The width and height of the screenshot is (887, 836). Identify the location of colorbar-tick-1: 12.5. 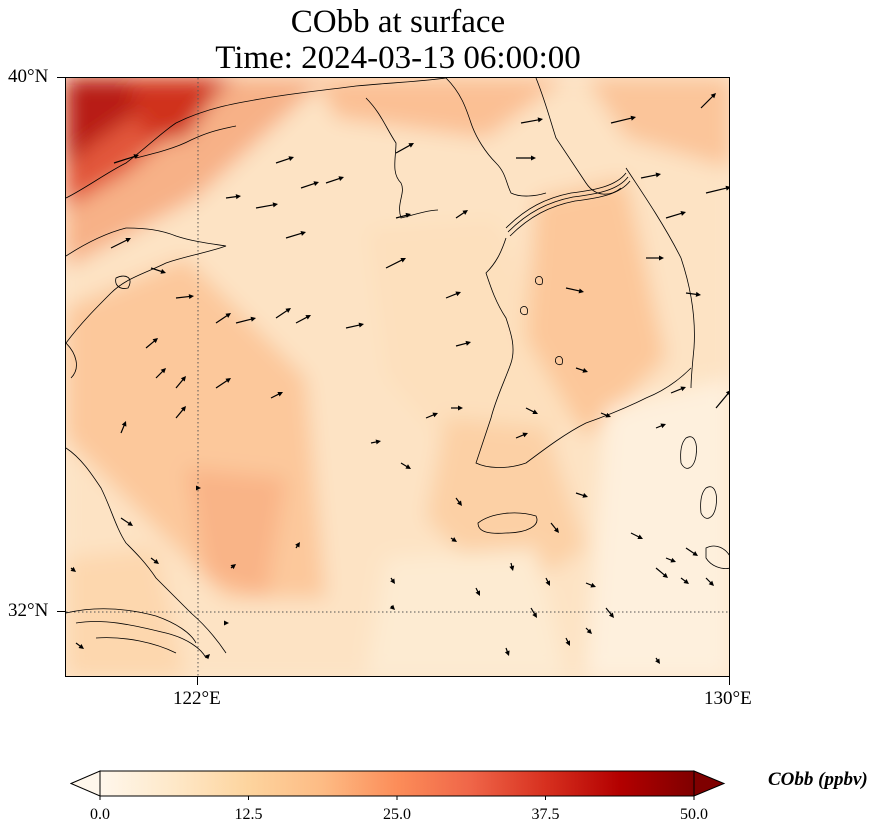
(248, 814).